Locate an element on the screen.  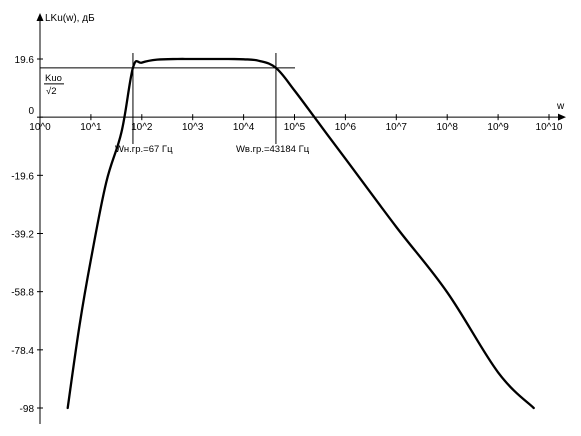
reference-lines is located at coordinates (167, 98).